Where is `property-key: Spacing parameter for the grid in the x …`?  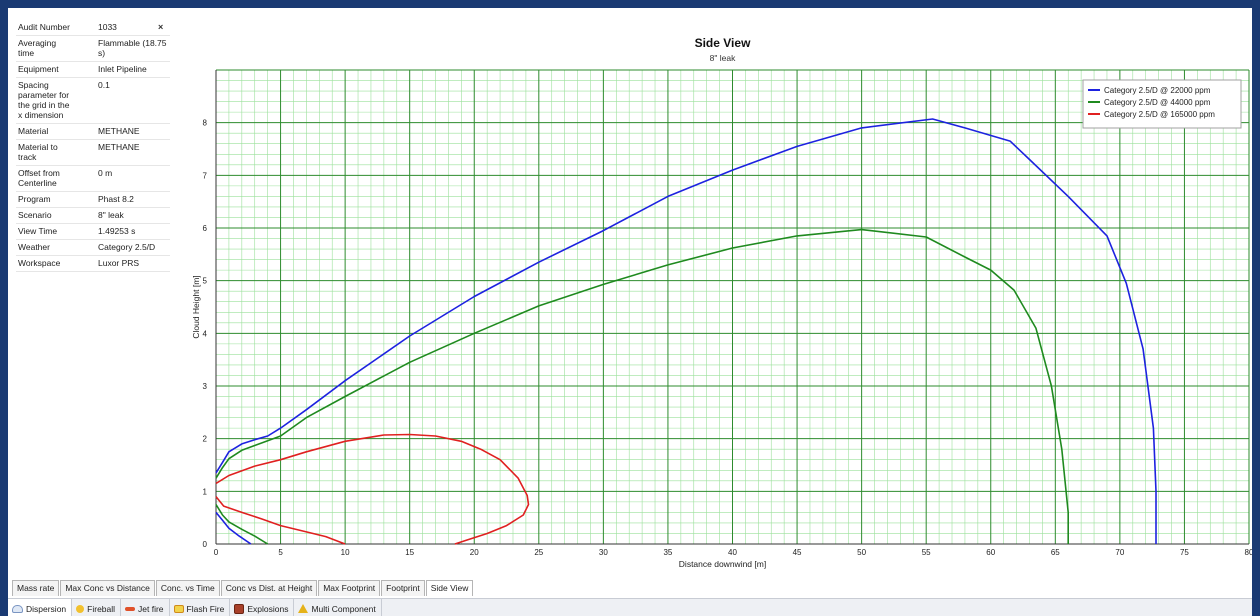 property-key: Spacing parameter for the grid in the x … is located at coordinates (44, 100).